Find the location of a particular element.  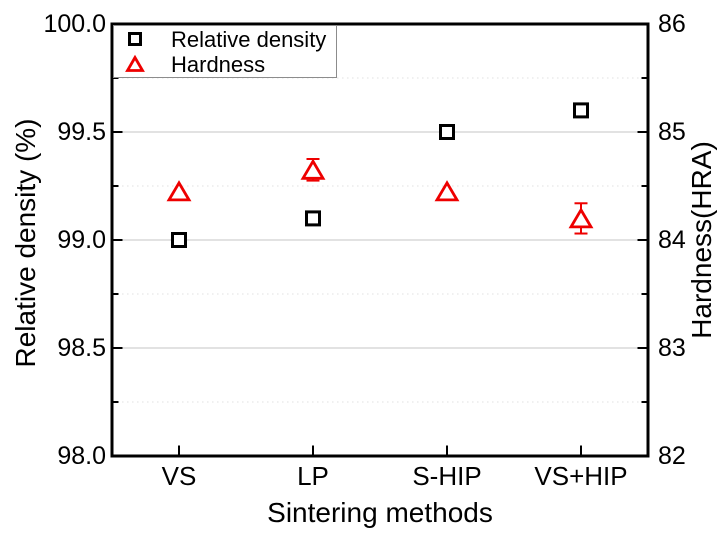

triangle-icon-shape is located at coordinates (135, 63).